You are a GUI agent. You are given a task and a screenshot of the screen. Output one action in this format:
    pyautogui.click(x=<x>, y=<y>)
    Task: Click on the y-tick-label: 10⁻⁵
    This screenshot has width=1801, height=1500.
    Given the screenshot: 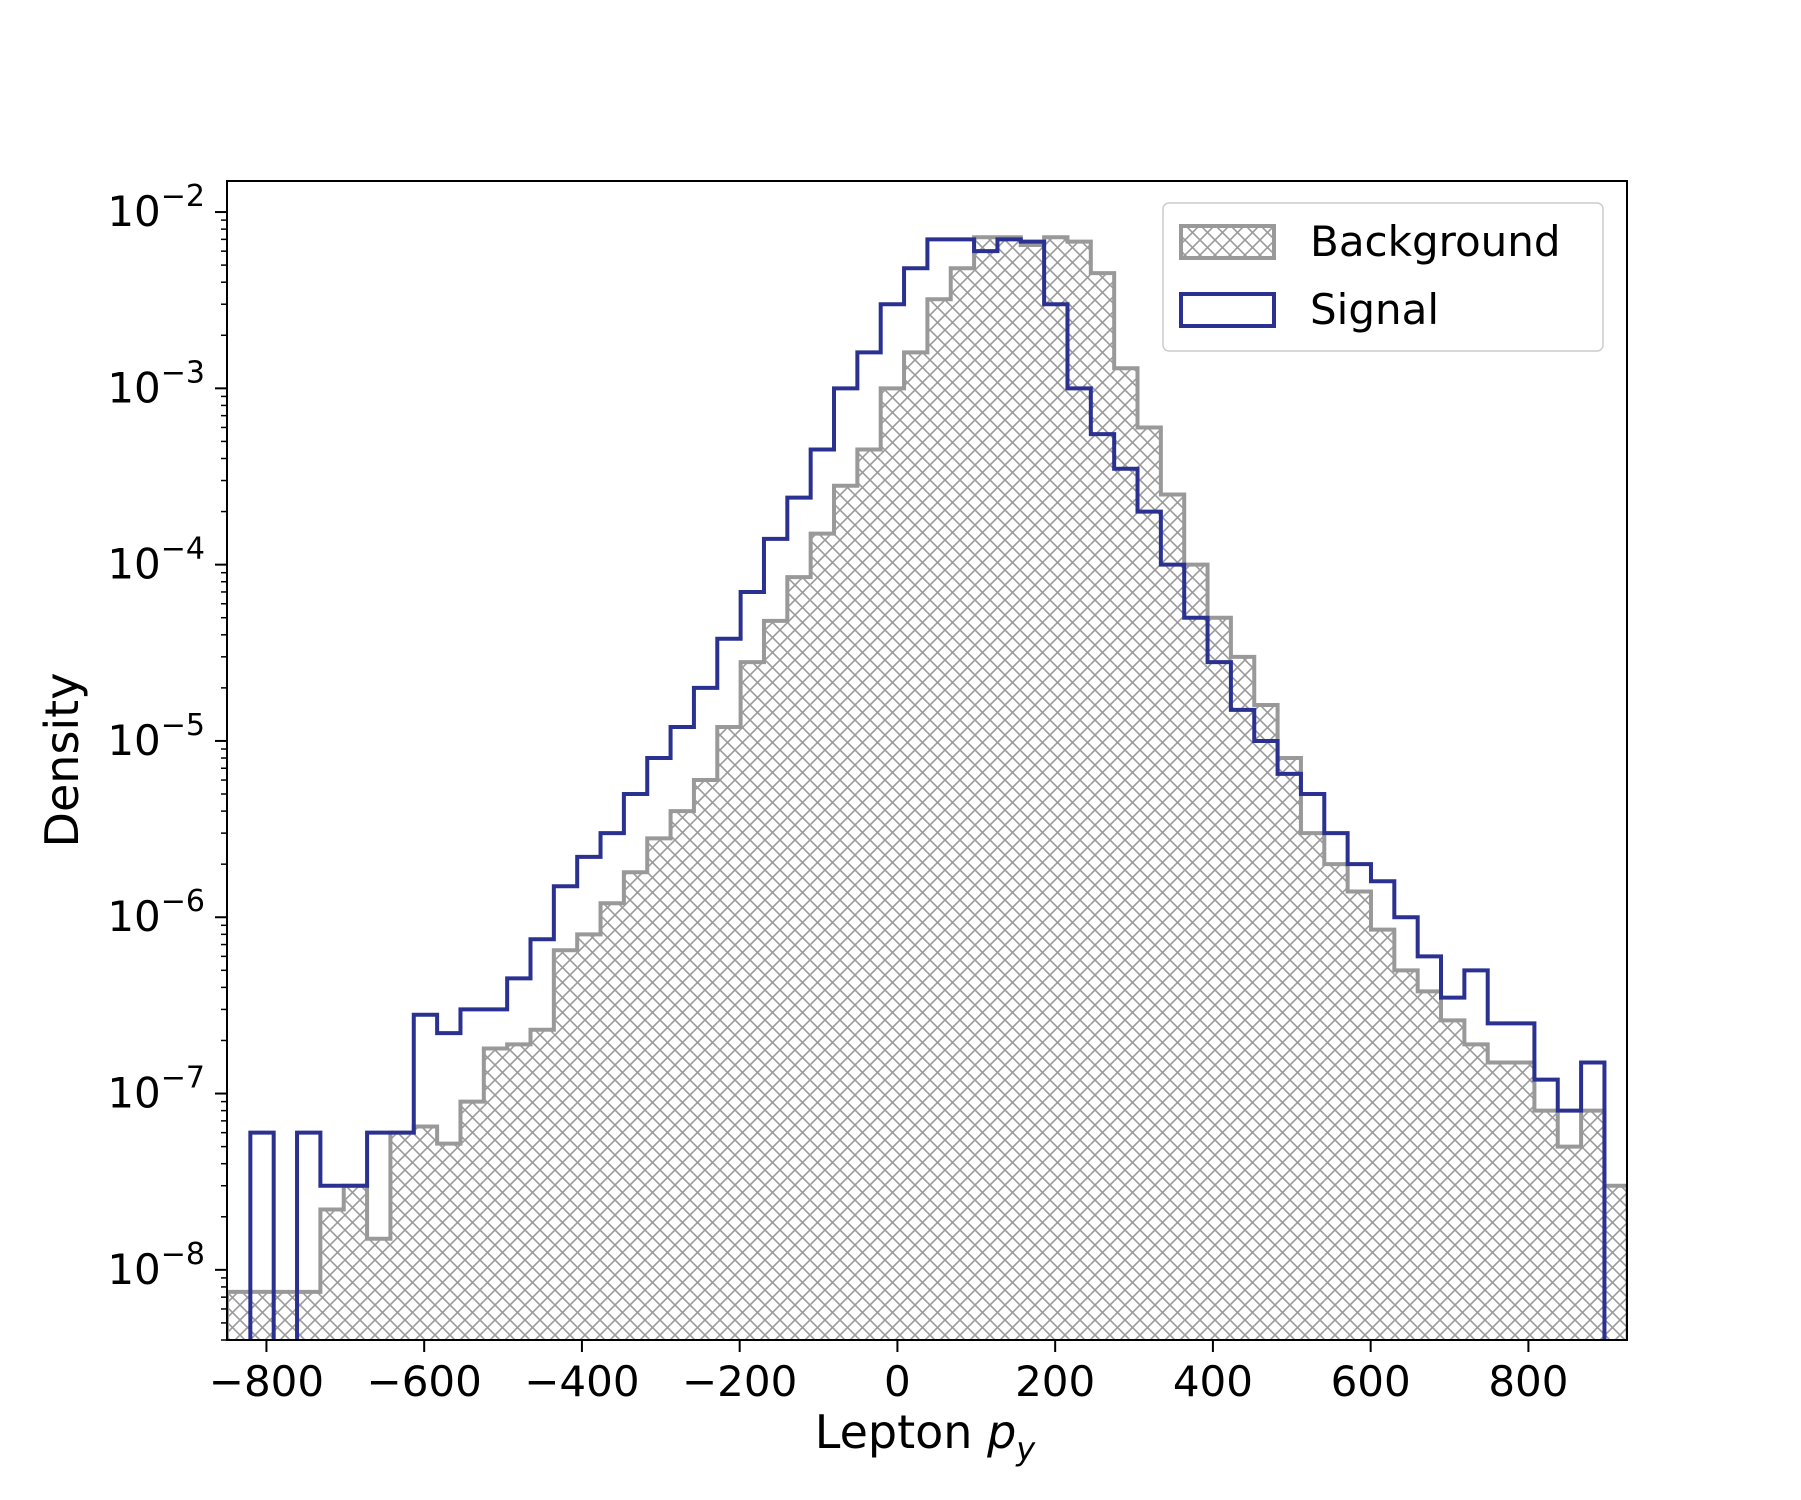 What is the action you would take?
    pyautogui.click(x=156, y=736)
    